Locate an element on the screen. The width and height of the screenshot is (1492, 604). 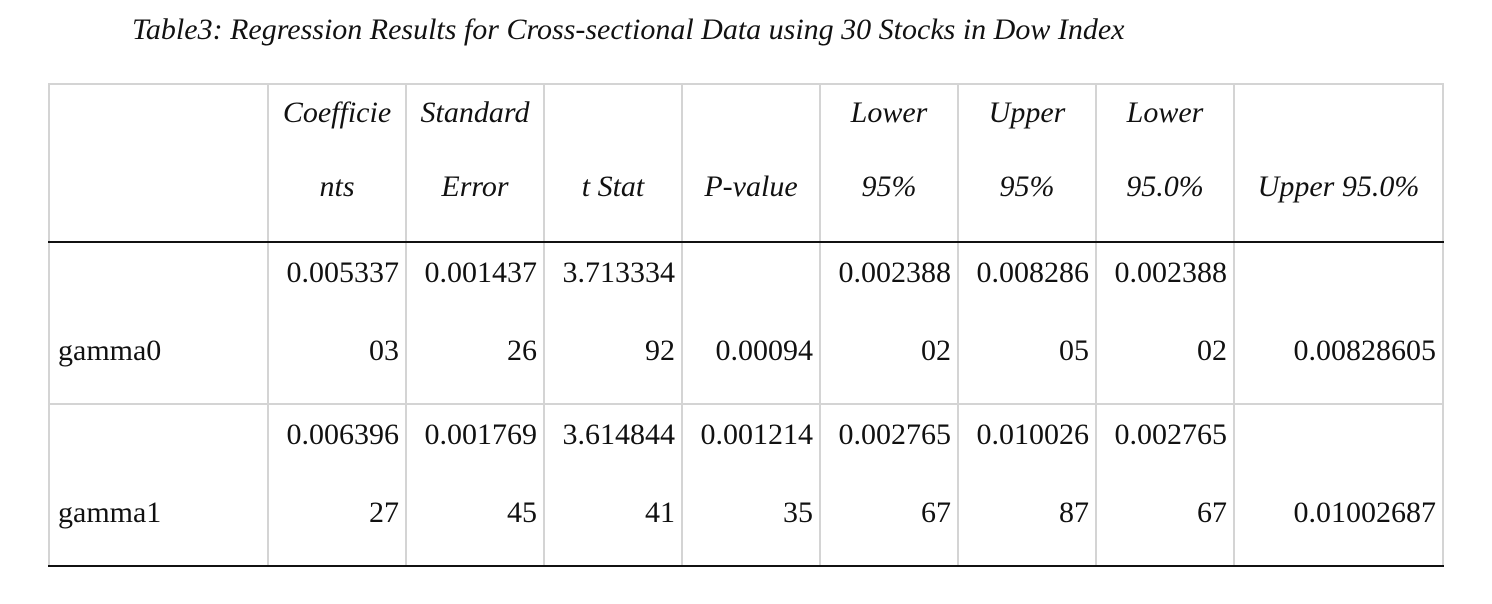
header-cell-upper-95: Upper 95% is located at coordinates (1027, 163).